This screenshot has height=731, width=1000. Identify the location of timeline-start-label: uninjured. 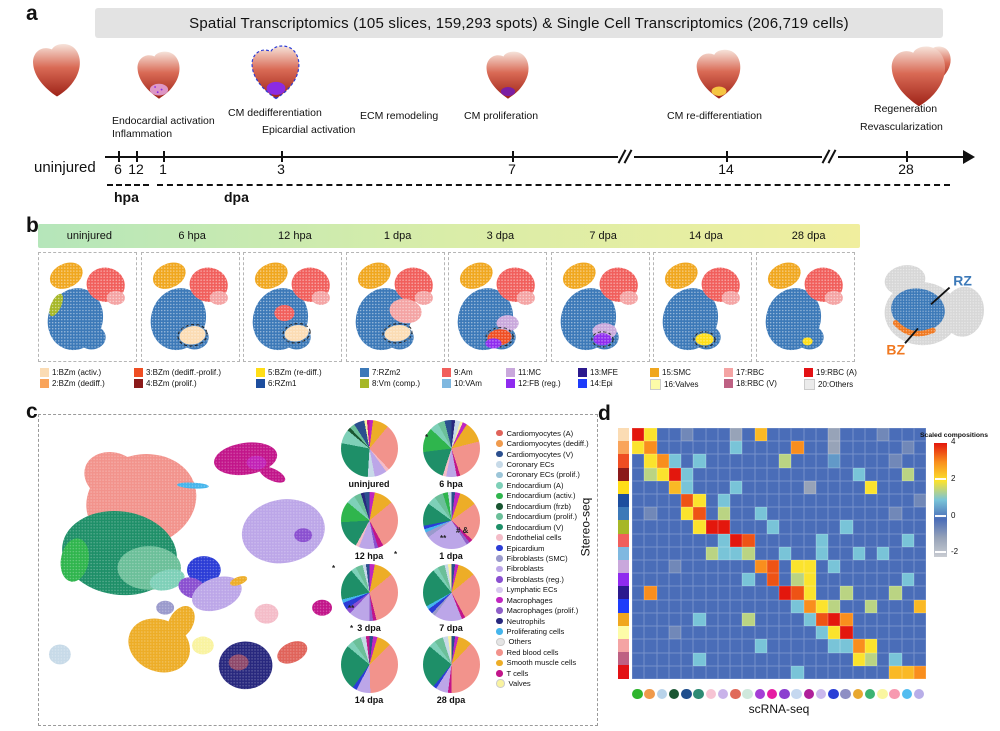
(65, 167).